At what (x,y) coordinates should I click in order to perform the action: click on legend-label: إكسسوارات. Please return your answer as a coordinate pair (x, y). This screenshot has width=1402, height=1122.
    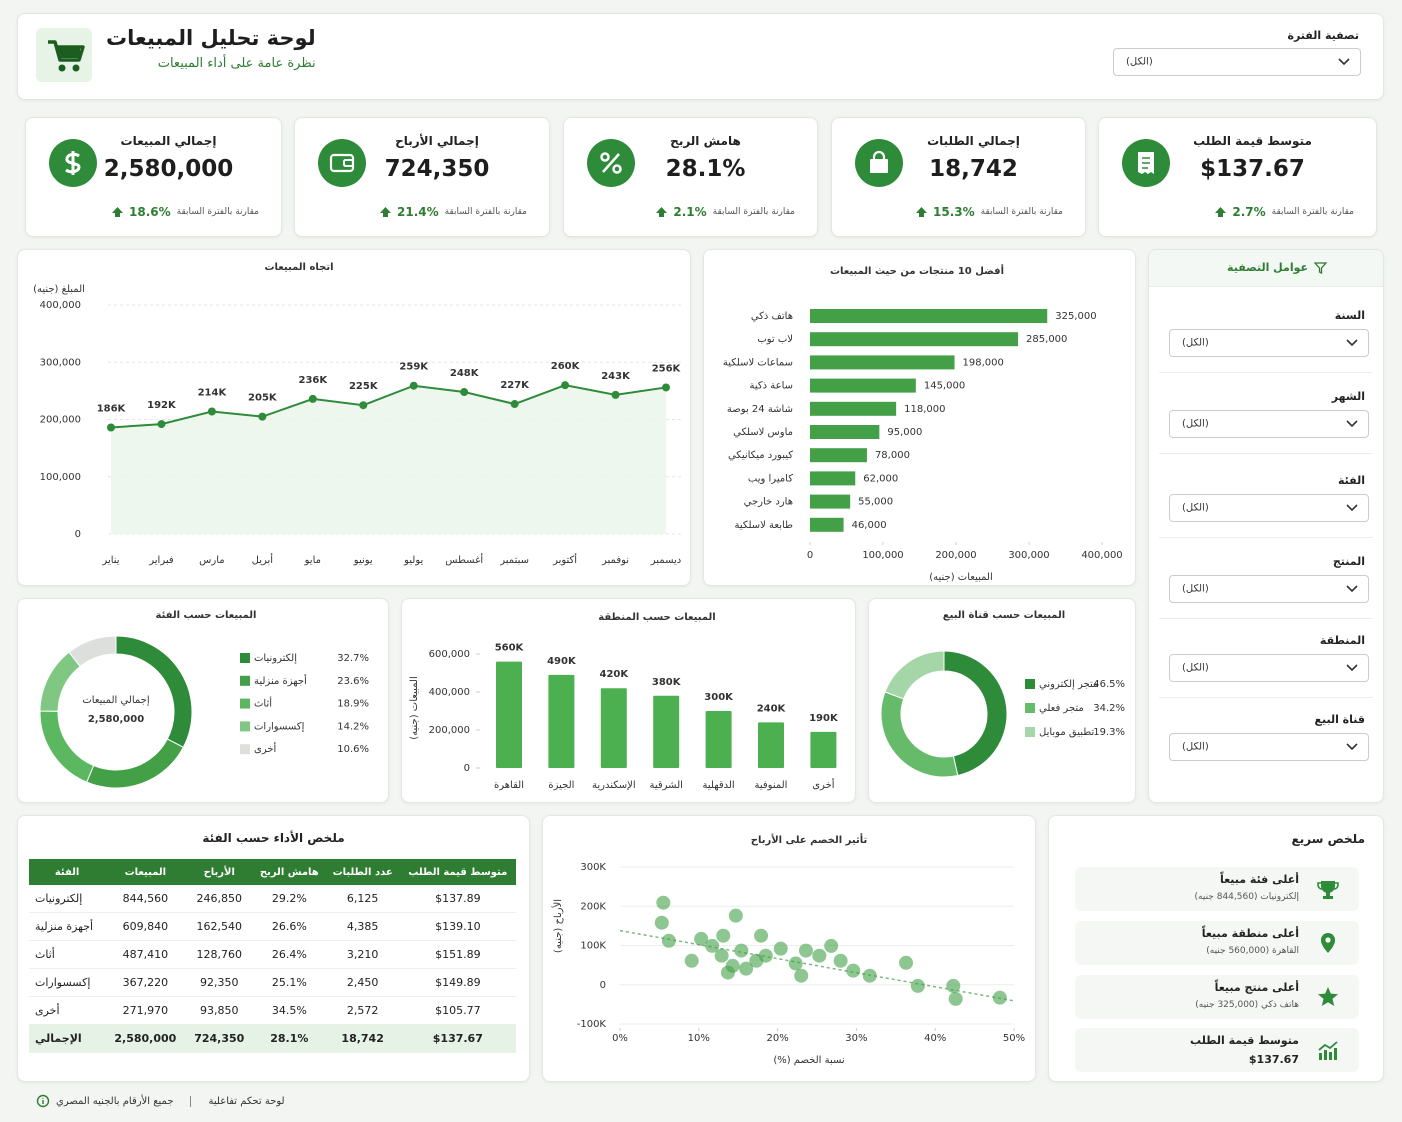
    Looking at the image, I should click on (279, 726).